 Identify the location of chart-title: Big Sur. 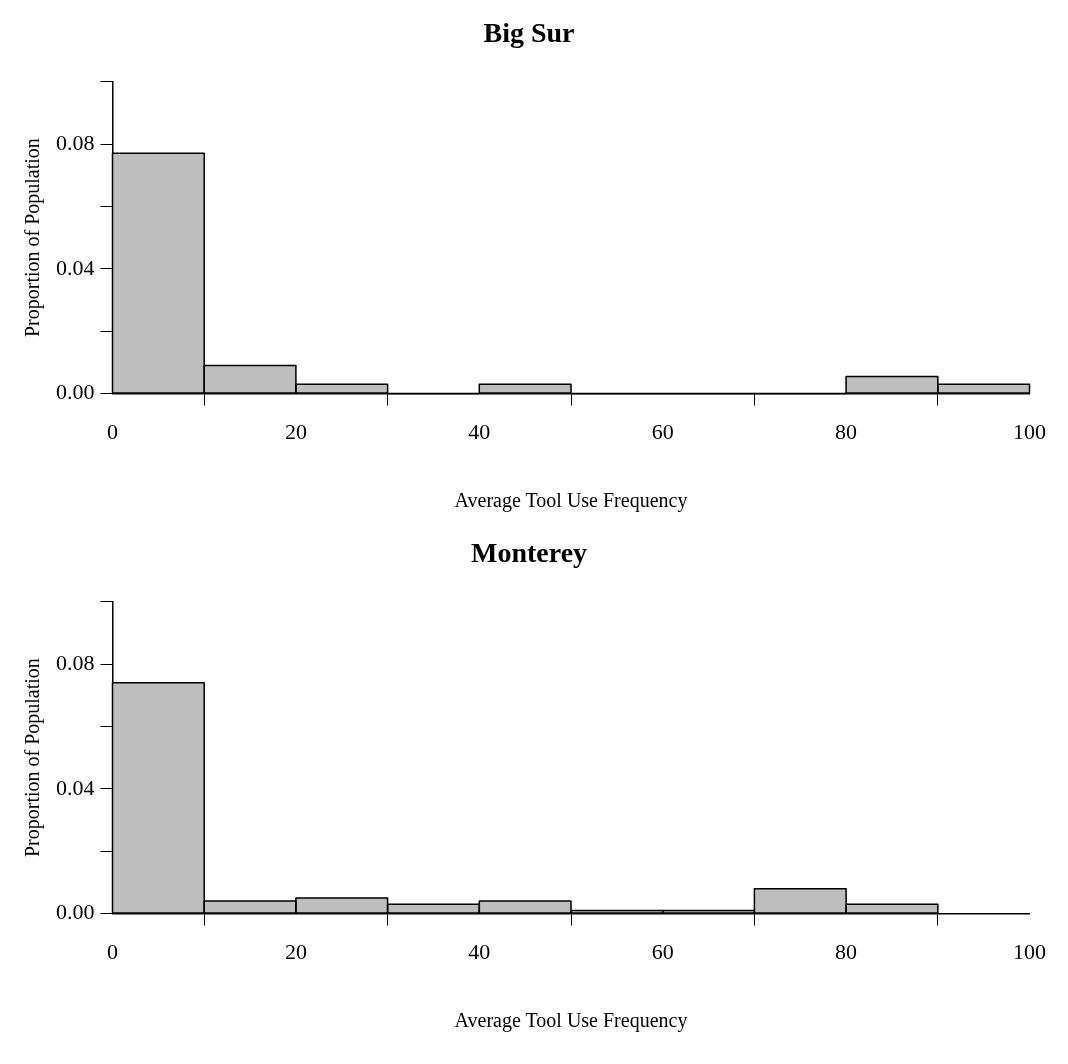
(529, 33).